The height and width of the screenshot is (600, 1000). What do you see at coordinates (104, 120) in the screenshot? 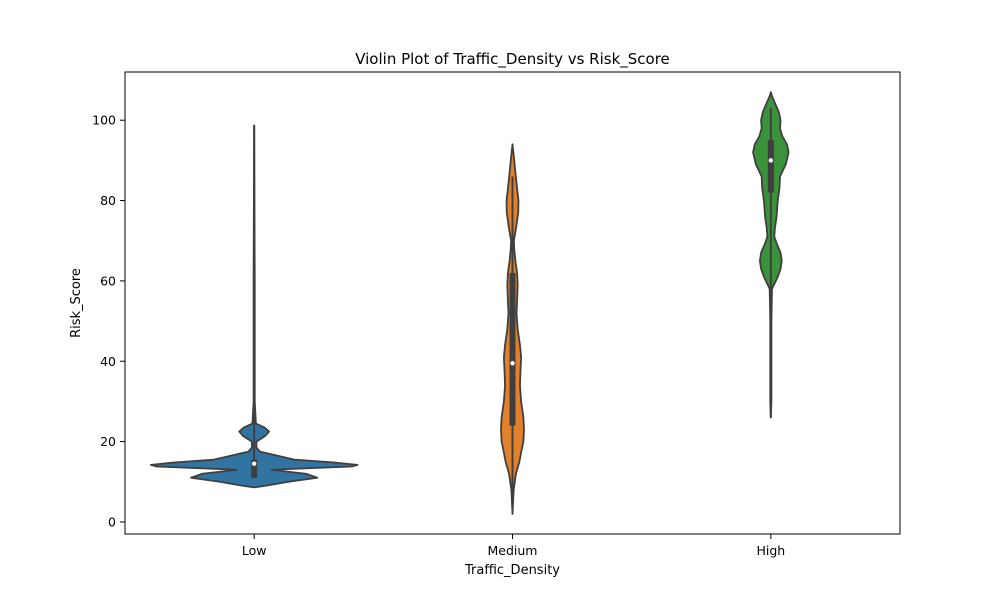
I see `y-tick-label: 100` at bounding box center [104, 120].